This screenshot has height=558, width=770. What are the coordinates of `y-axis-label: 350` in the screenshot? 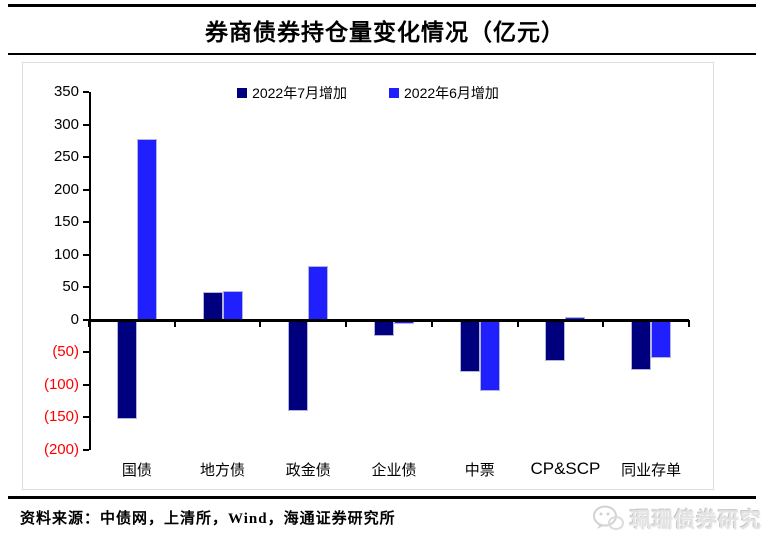 It's located at (66, 91).